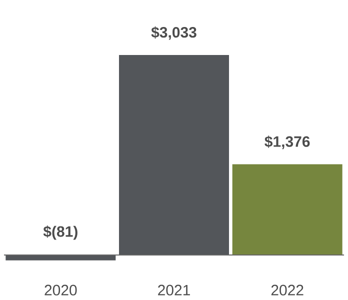 The image size is (348, 300). Describe the element at coordinates (60, 290) in the screenshot. I see `x-tick-label: 2020` at that location.